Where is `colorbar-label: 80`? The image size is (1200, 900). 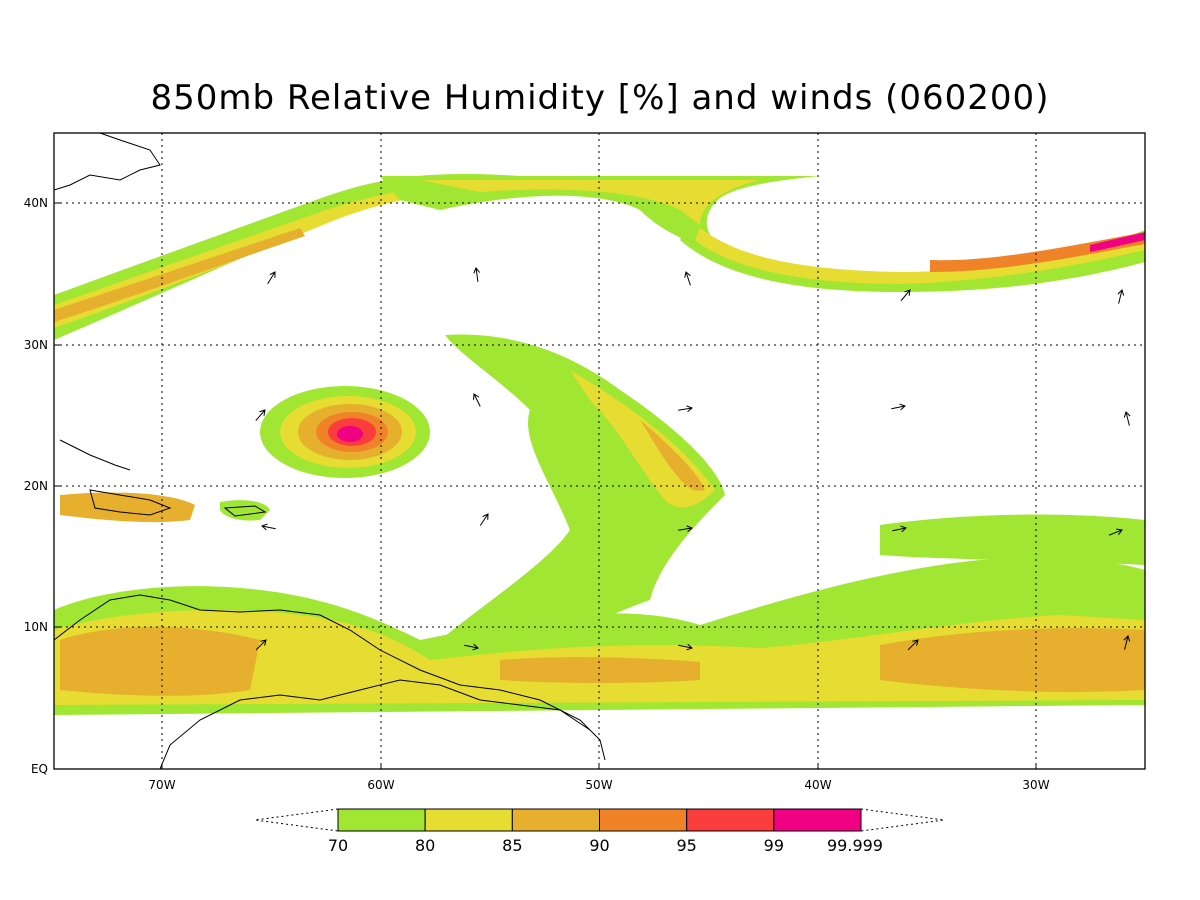
colorbar-label: 80 is located at coordinates (425, 845).